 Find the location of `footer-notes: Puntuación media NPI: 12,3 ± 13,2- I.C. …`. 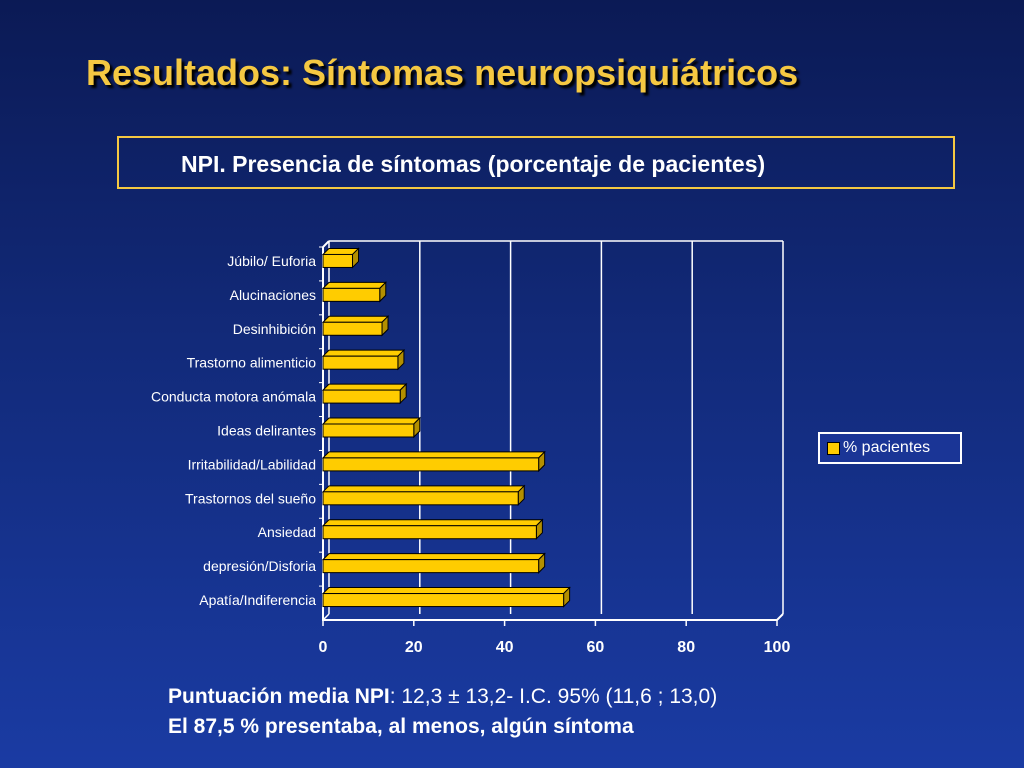

footer-notes: Puntuación media NPI: 12,3 ± 13,2- I.C. … is located at coordinates (442, 712).